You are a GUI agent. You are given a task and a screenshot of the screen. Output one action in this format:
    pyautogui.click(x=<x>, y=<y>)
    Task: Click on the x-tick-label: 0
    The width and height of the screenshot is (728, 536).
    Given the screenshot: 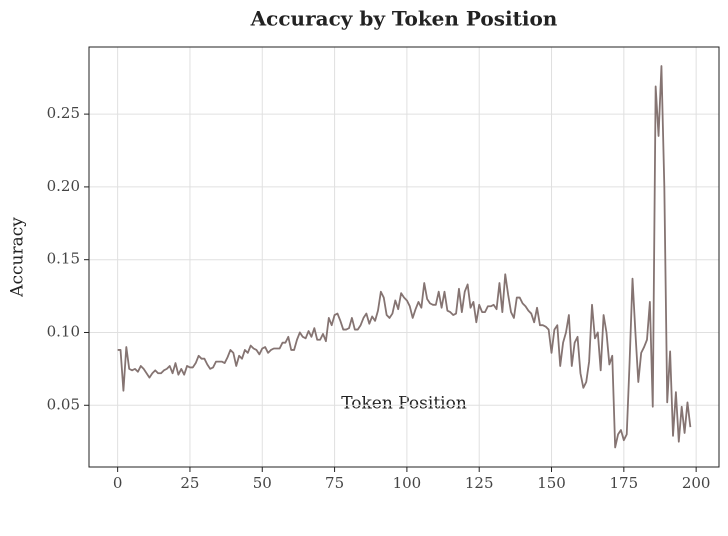 What is the action you would take?
    pyautogui.click(x=118, y=483)
    